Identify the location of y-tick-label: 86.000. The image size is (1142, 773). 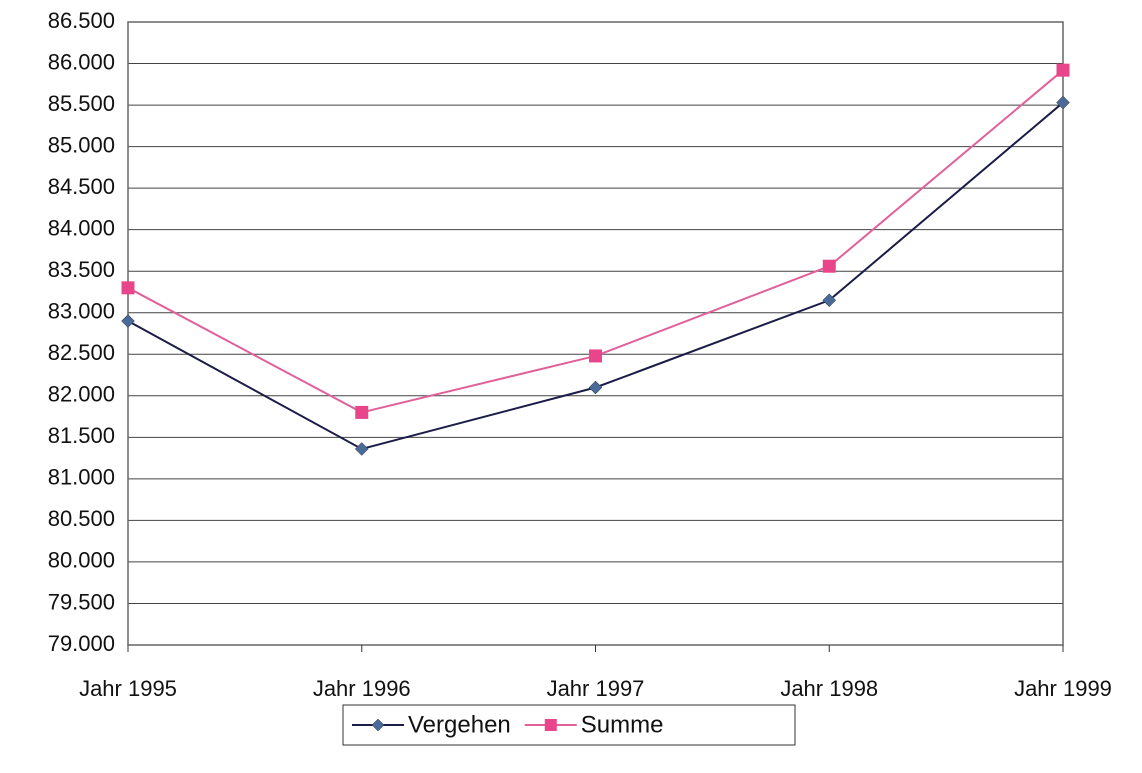
(81, 61).